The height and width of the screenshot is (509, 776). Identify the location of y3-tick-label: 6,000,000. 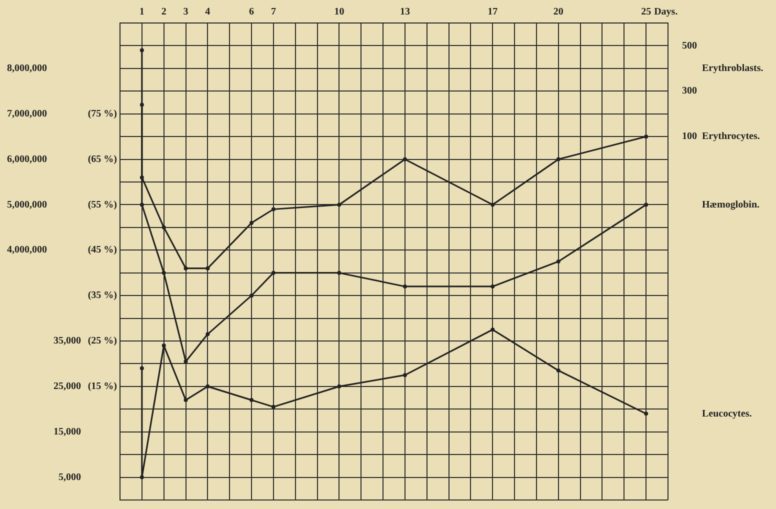
(27, 159).